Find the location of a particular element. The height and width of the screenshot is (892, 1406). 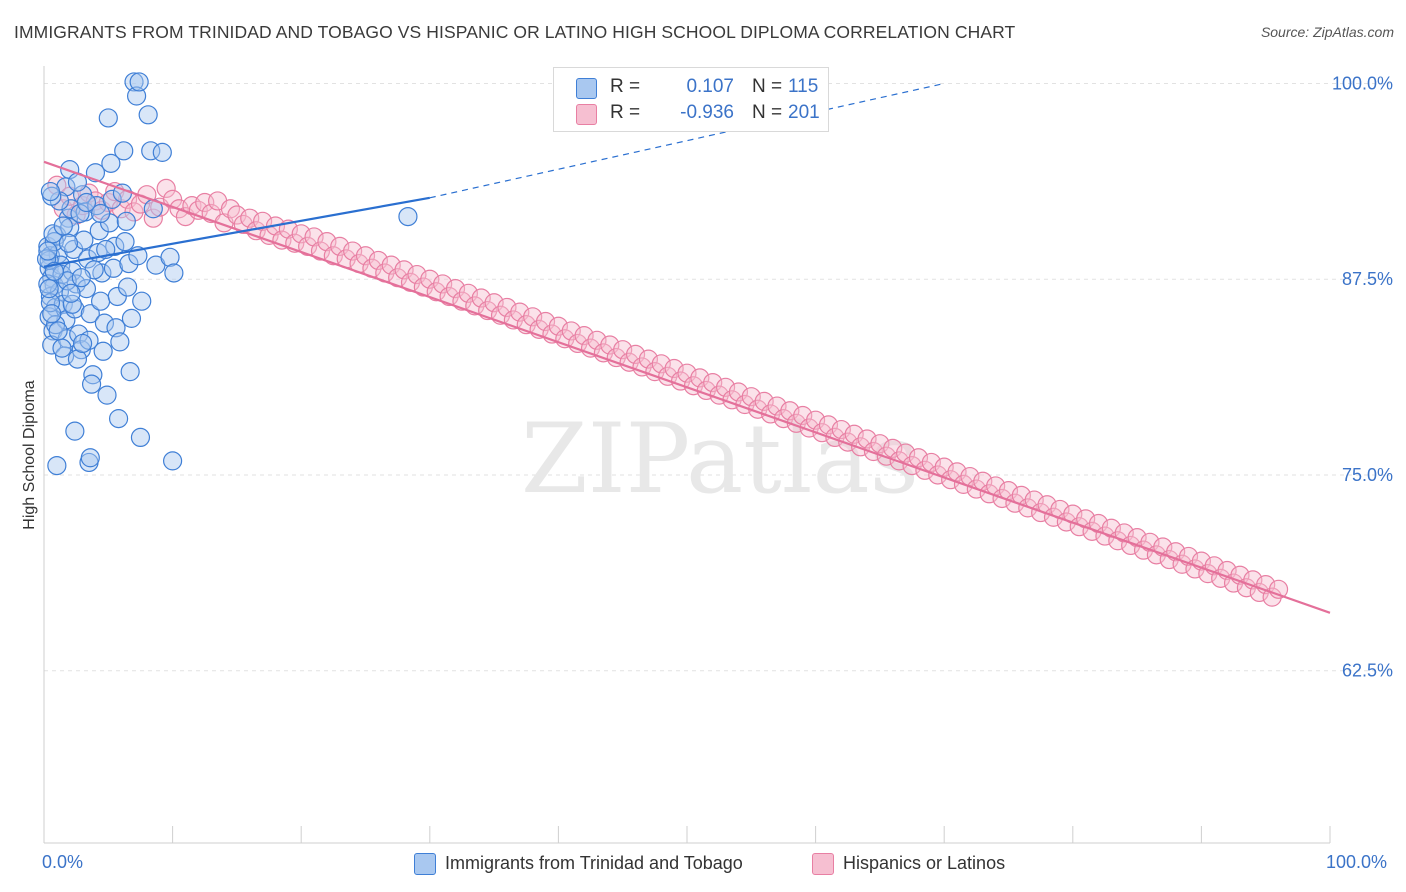

r-value: 0.107 is located at coordinates (710, 86).